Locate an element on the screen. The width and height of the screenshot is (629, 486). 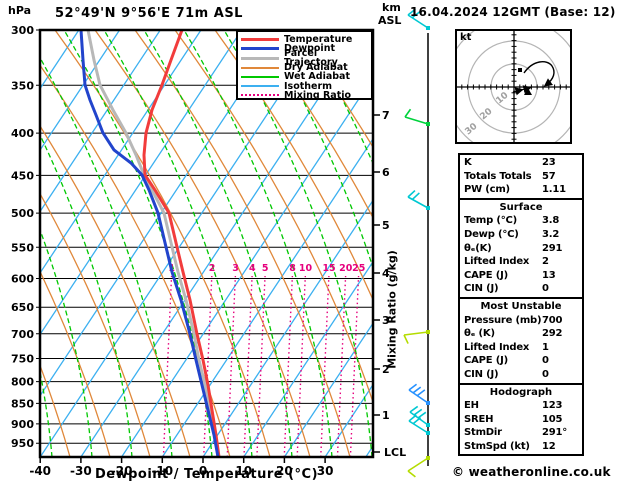
table-row-value: 3.2 is located at coordinates (551, 234).